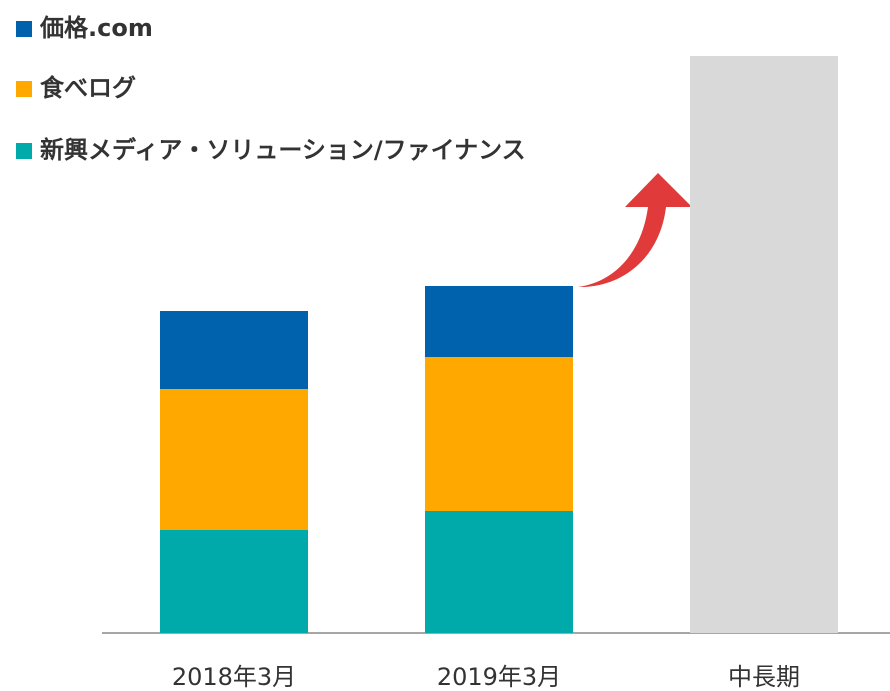  What do you see at coordinates (234, 677) in the screenshot?
I see `x-tick-label: 2018年3月` at bounding box center [234, 677].